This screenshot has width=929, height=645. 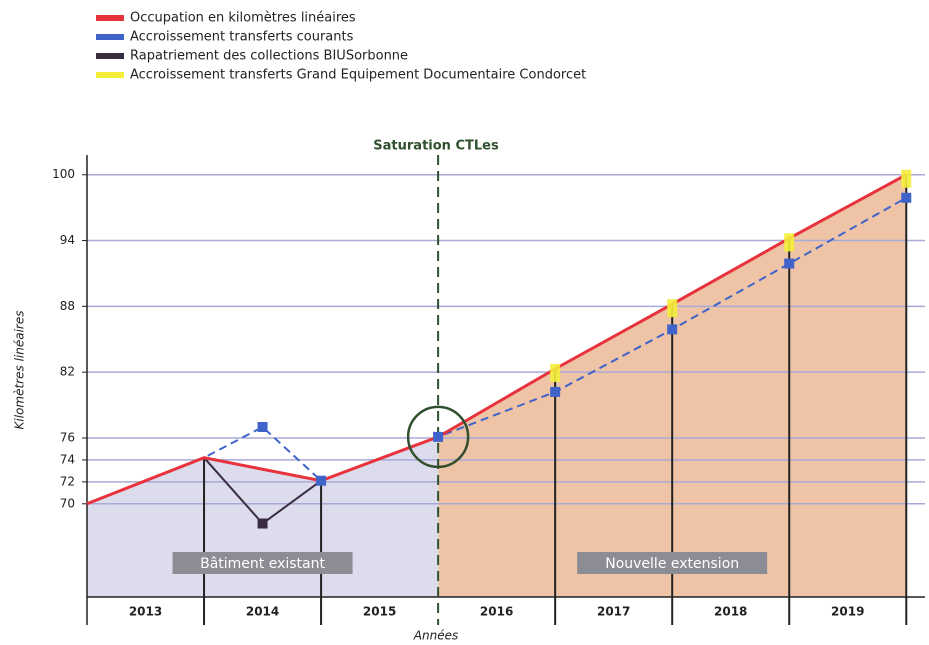 I want to click on x-tick-label: 2017, so click(x=613, y=612).